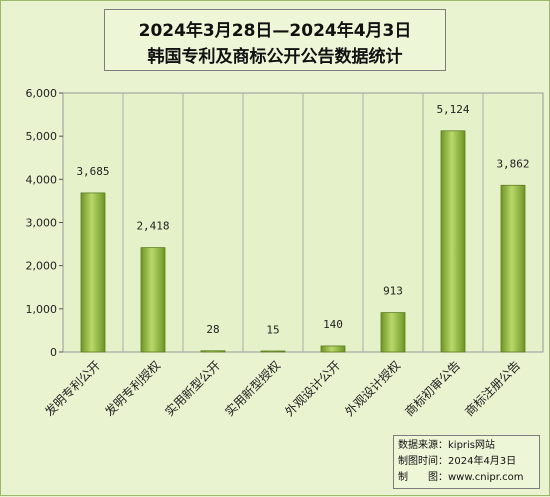  I want to click on title-box: 2024年3月28日—2024年4月3日 韩国专利及商标公开公告数据统计, so click(275, 40).